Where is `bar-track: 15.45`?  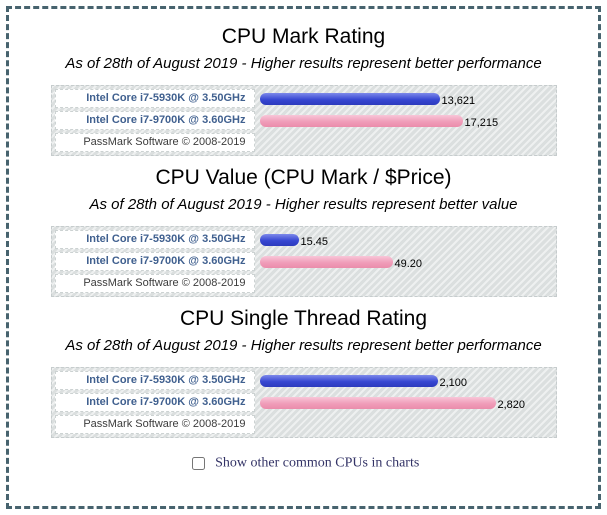 bar-track: 15.45 is located at coordinates (404, 239).